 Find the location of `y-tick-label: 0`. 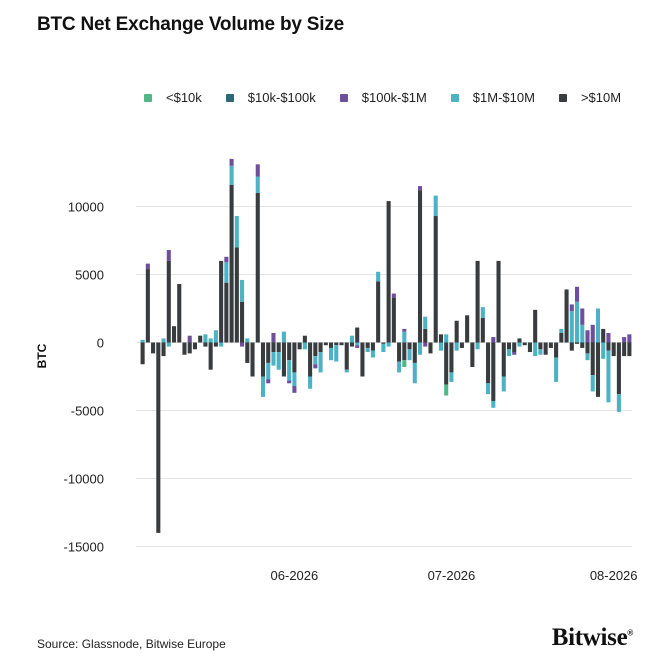

y-tick-label: 0 is located at coordinates (100, 343).